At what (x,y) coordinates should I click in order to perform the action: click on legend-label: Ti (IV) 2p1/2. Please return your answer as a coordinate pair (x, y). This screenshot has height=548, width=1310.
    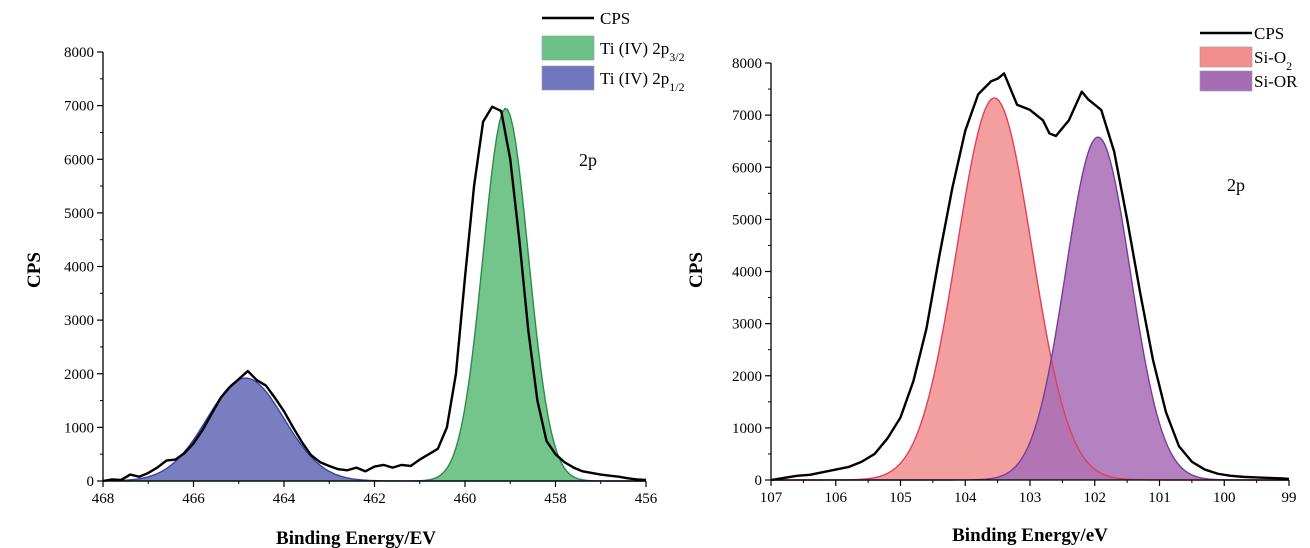
    Looking at the image, I should click on (642, 81).